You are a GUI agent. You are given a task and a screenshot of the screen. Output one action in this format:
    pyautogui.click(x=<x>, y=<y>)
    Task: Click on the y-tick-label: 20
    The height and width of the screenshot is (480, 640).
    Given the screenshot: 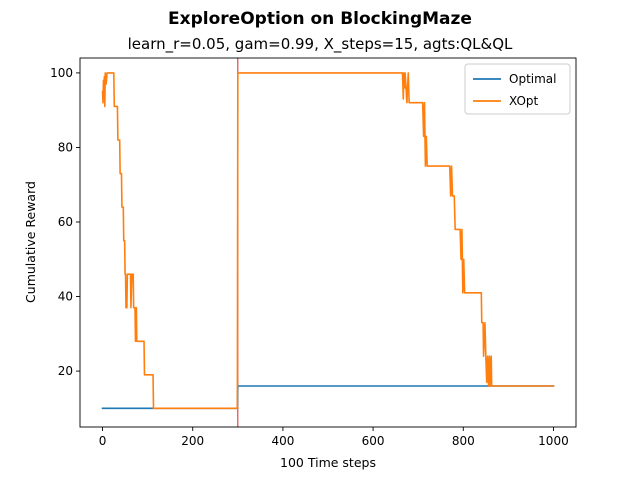 What is the action you would take?
    pyautogui.click(x=65, y=371)
    